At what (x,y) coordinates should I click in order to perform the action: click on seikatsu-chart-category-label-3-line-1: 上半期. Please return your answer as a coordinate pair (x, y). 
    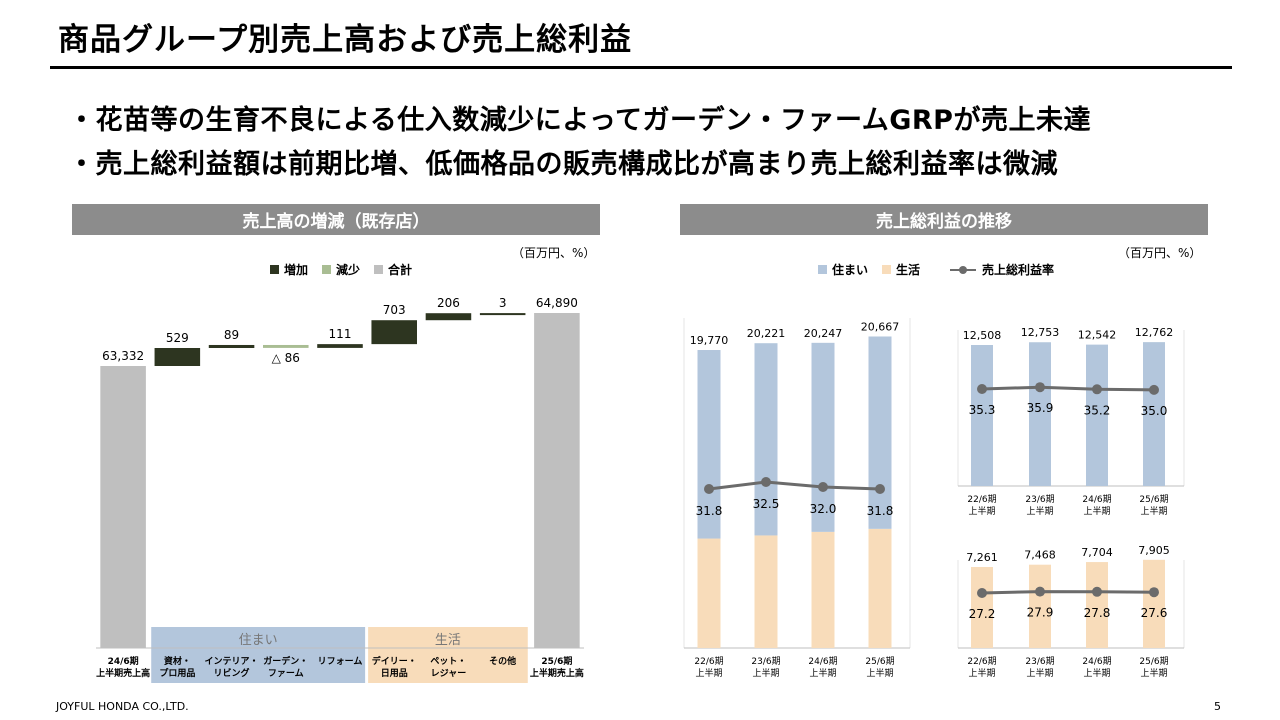
    Looking at the image, I should click on (1153, 673).